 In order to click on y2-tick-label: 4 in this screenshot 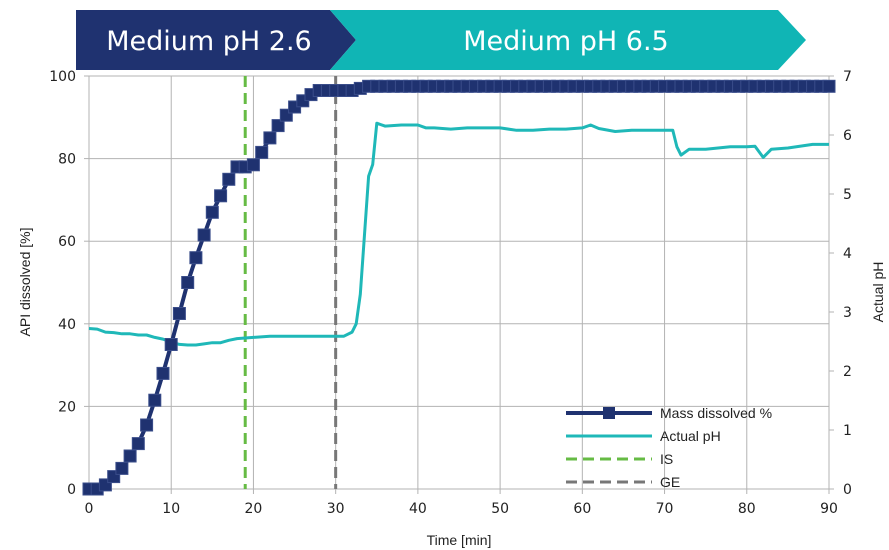, I will do `click(847, 254)`.